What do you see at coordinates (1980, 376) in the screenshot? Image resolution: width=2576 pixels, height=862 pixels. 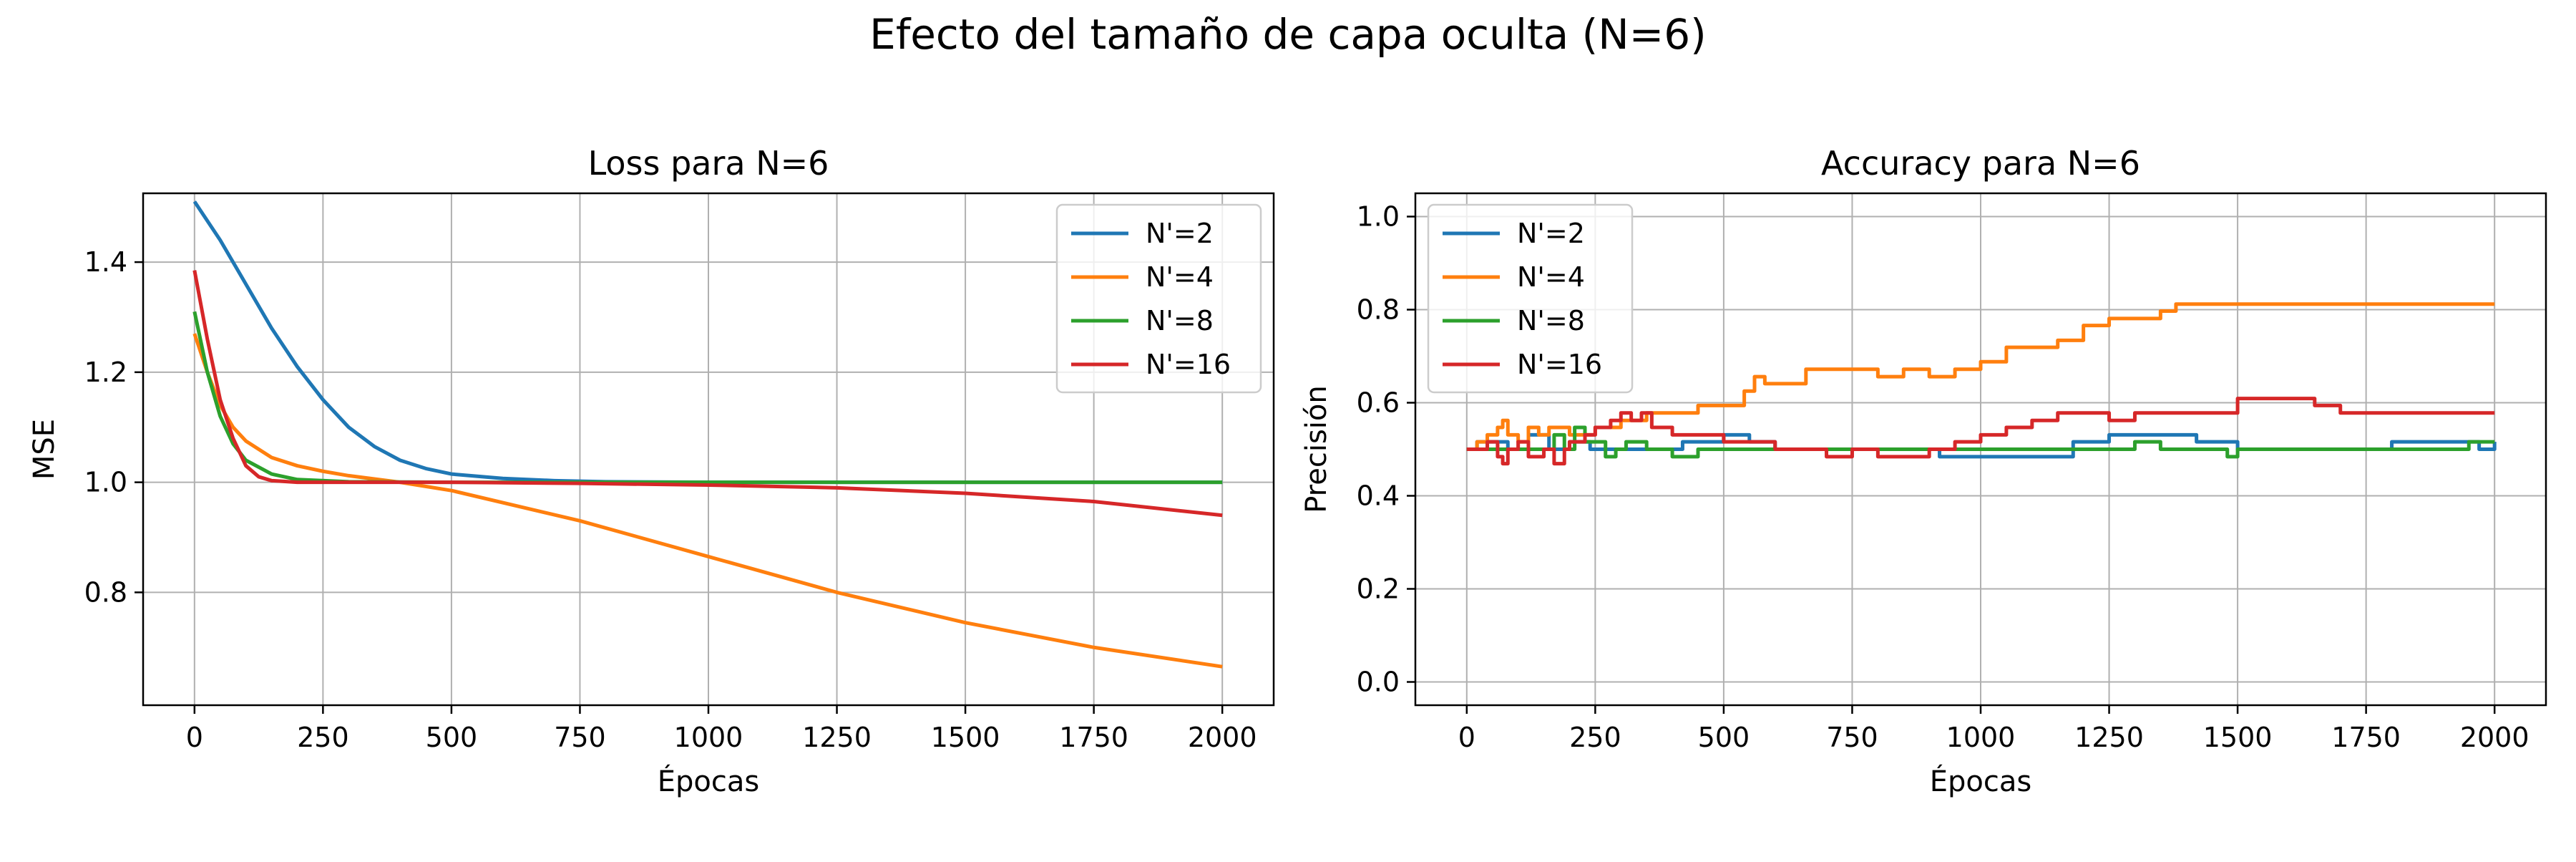 I see `series-line-N'=4` at bounding box center [1980, 376].